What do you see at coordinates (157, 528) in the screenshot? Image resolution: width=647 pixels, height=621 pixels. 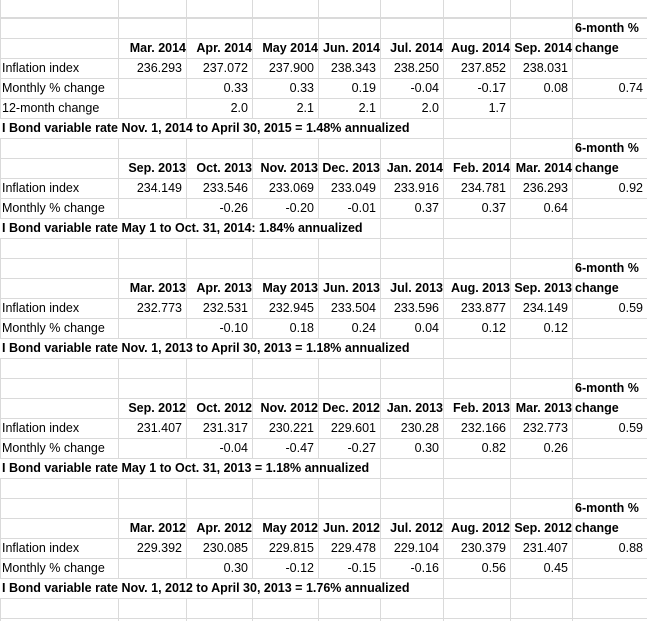 I see `month-header: Mar. 2012` at bounding box center [157, 528].